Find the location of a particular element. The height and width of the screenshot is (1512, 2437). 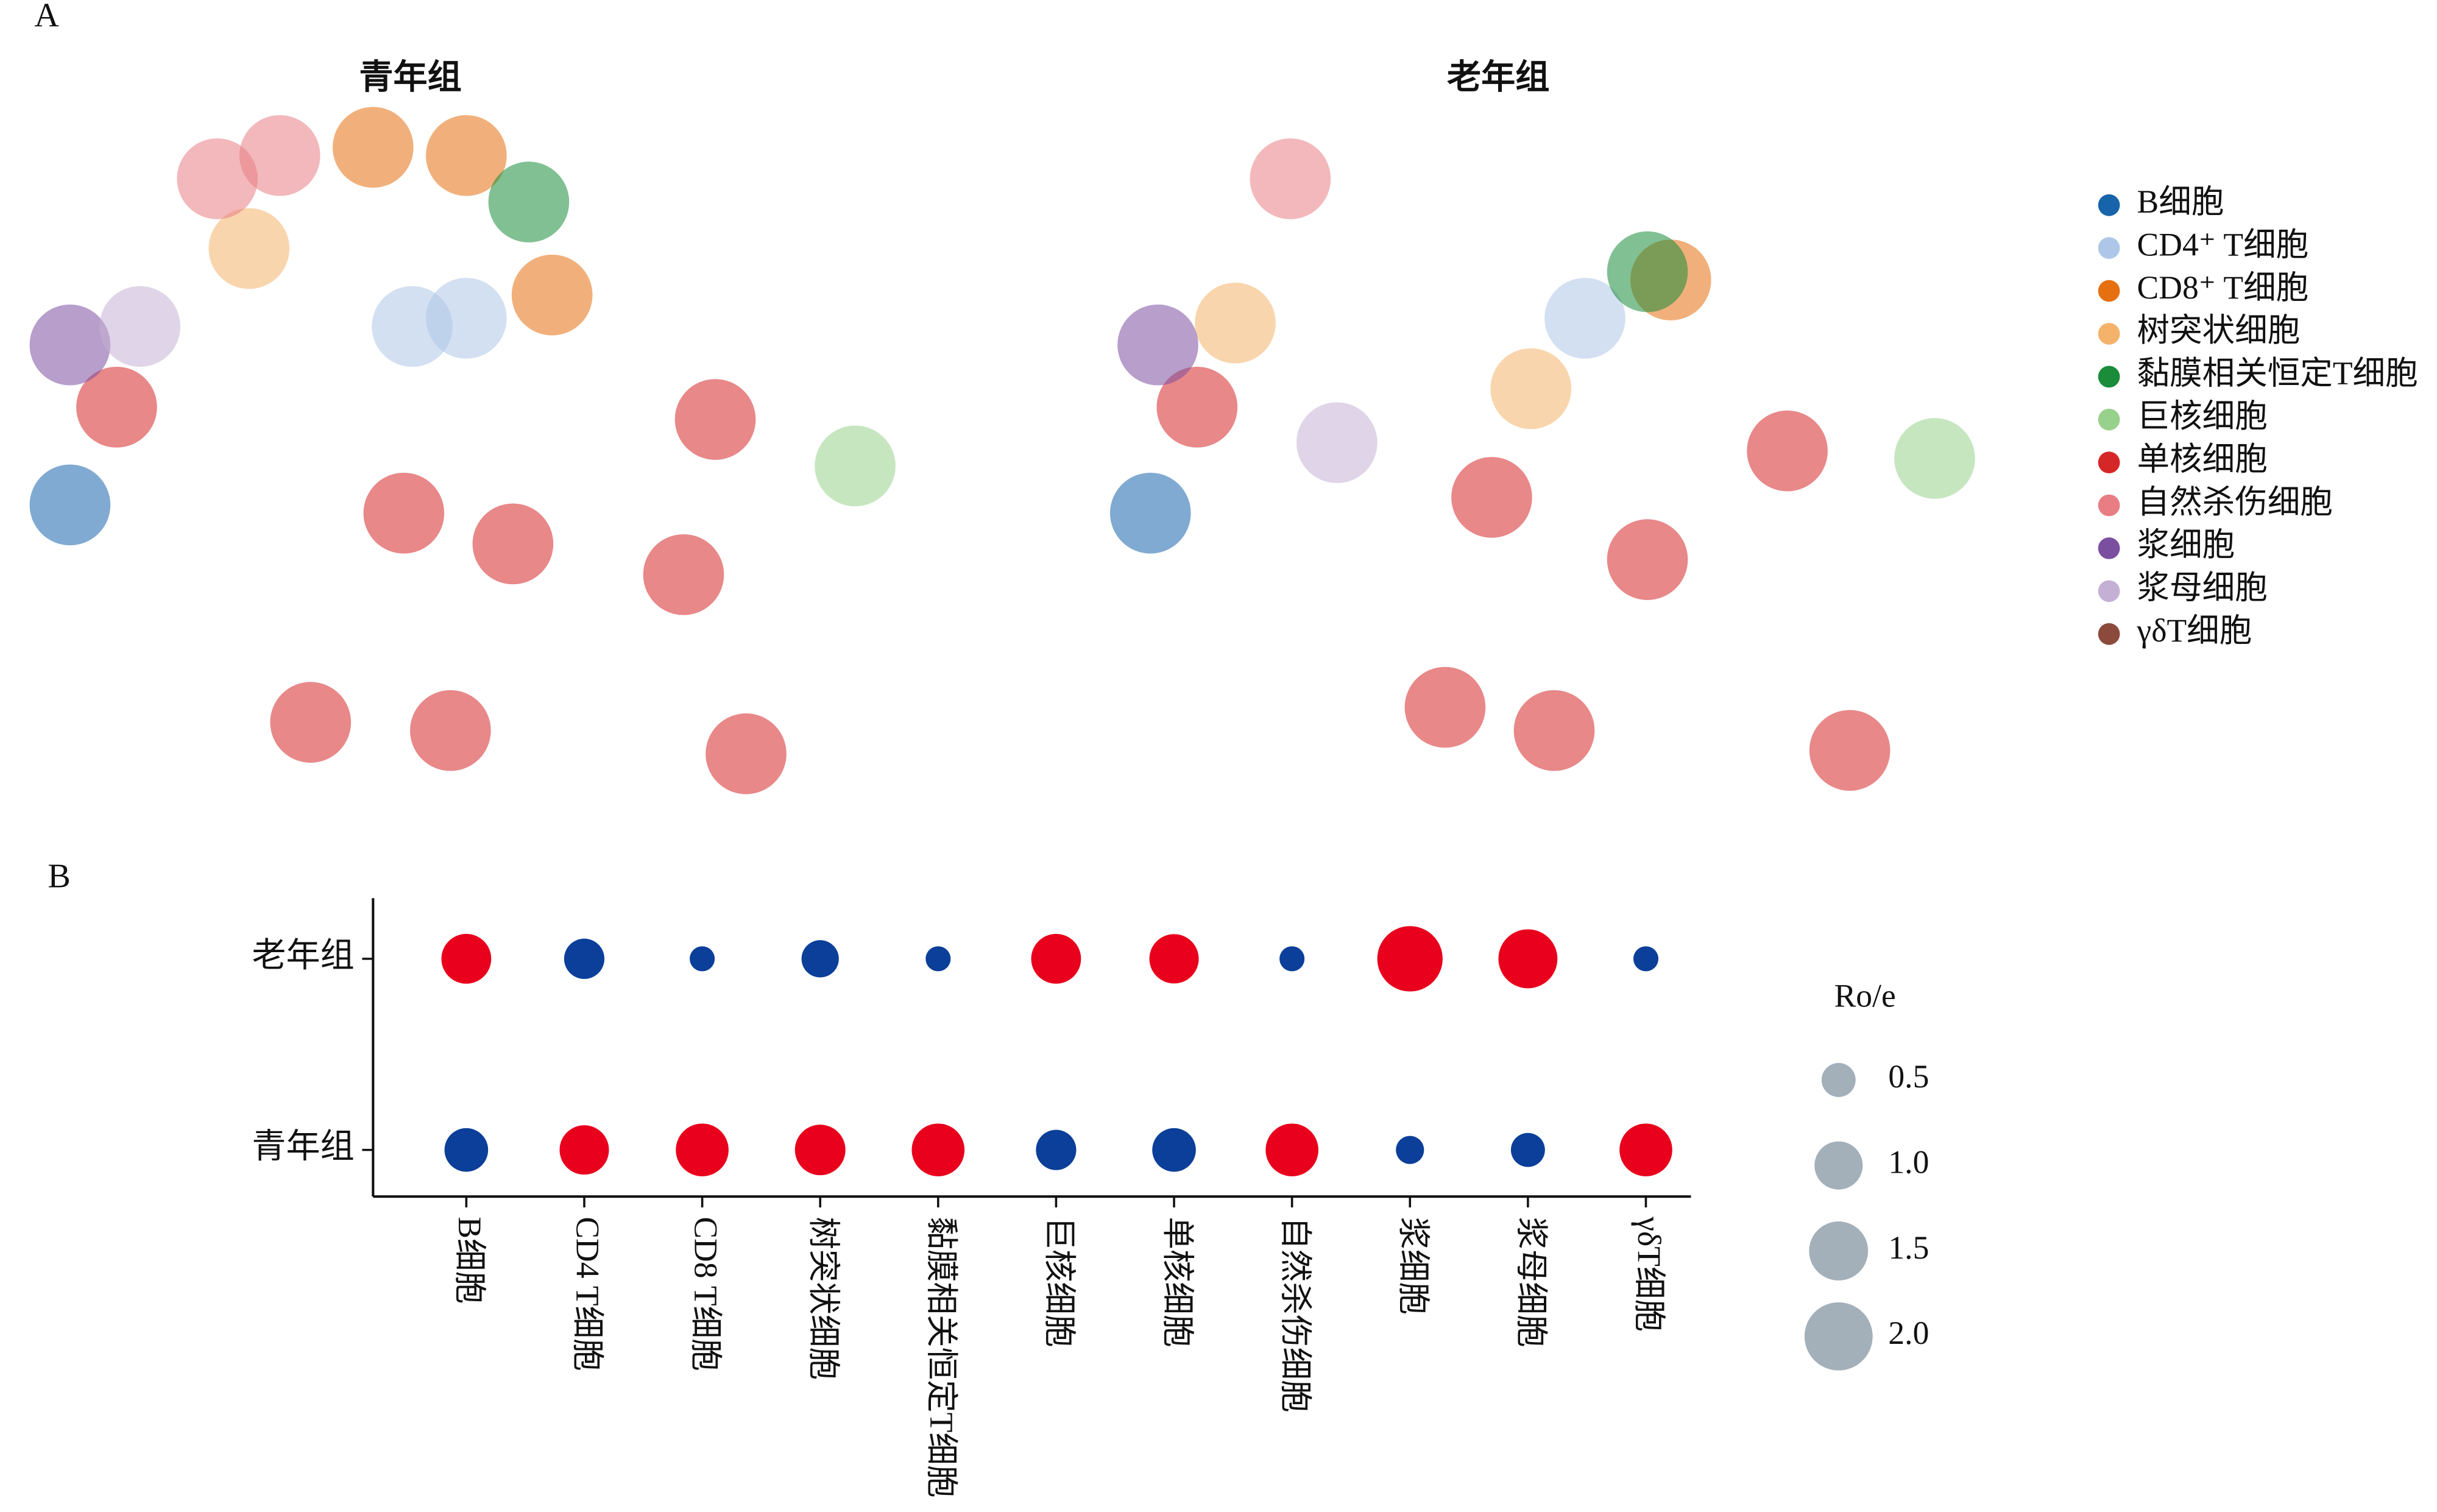

y-tick-label: 青年组 is located at coordinates (303, 1147).